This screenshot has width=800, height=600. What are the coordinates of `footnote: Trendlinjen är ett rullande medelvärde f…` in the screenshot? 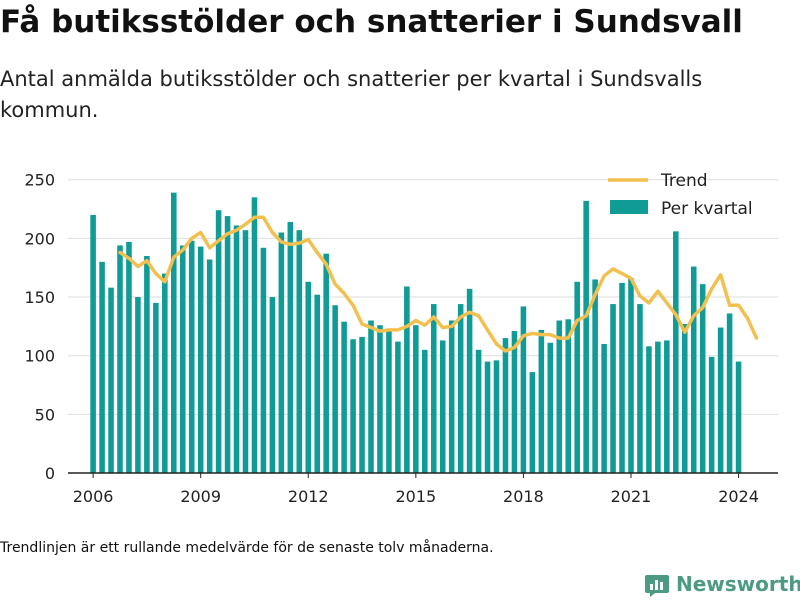 It's located at (247, 548).